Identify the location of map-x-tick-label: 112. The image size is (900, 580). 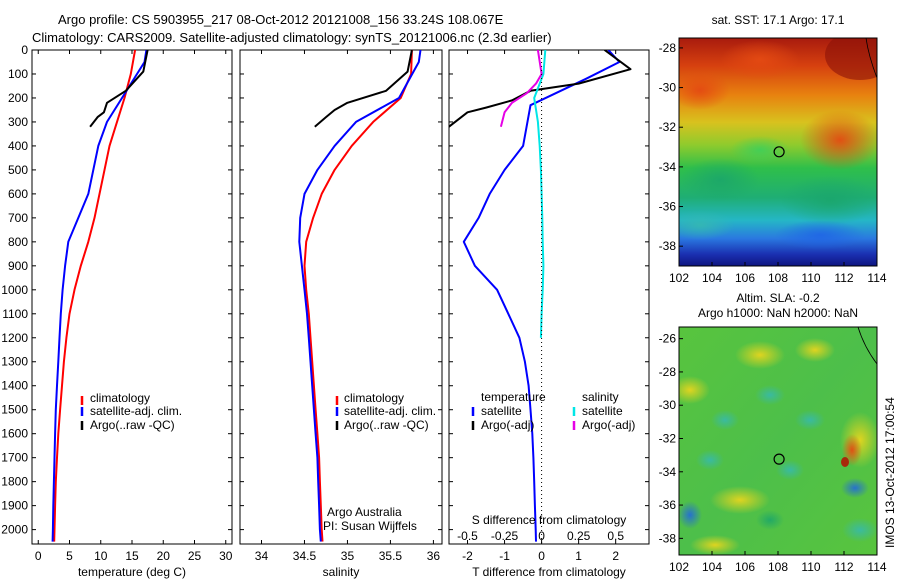
(843, 278).